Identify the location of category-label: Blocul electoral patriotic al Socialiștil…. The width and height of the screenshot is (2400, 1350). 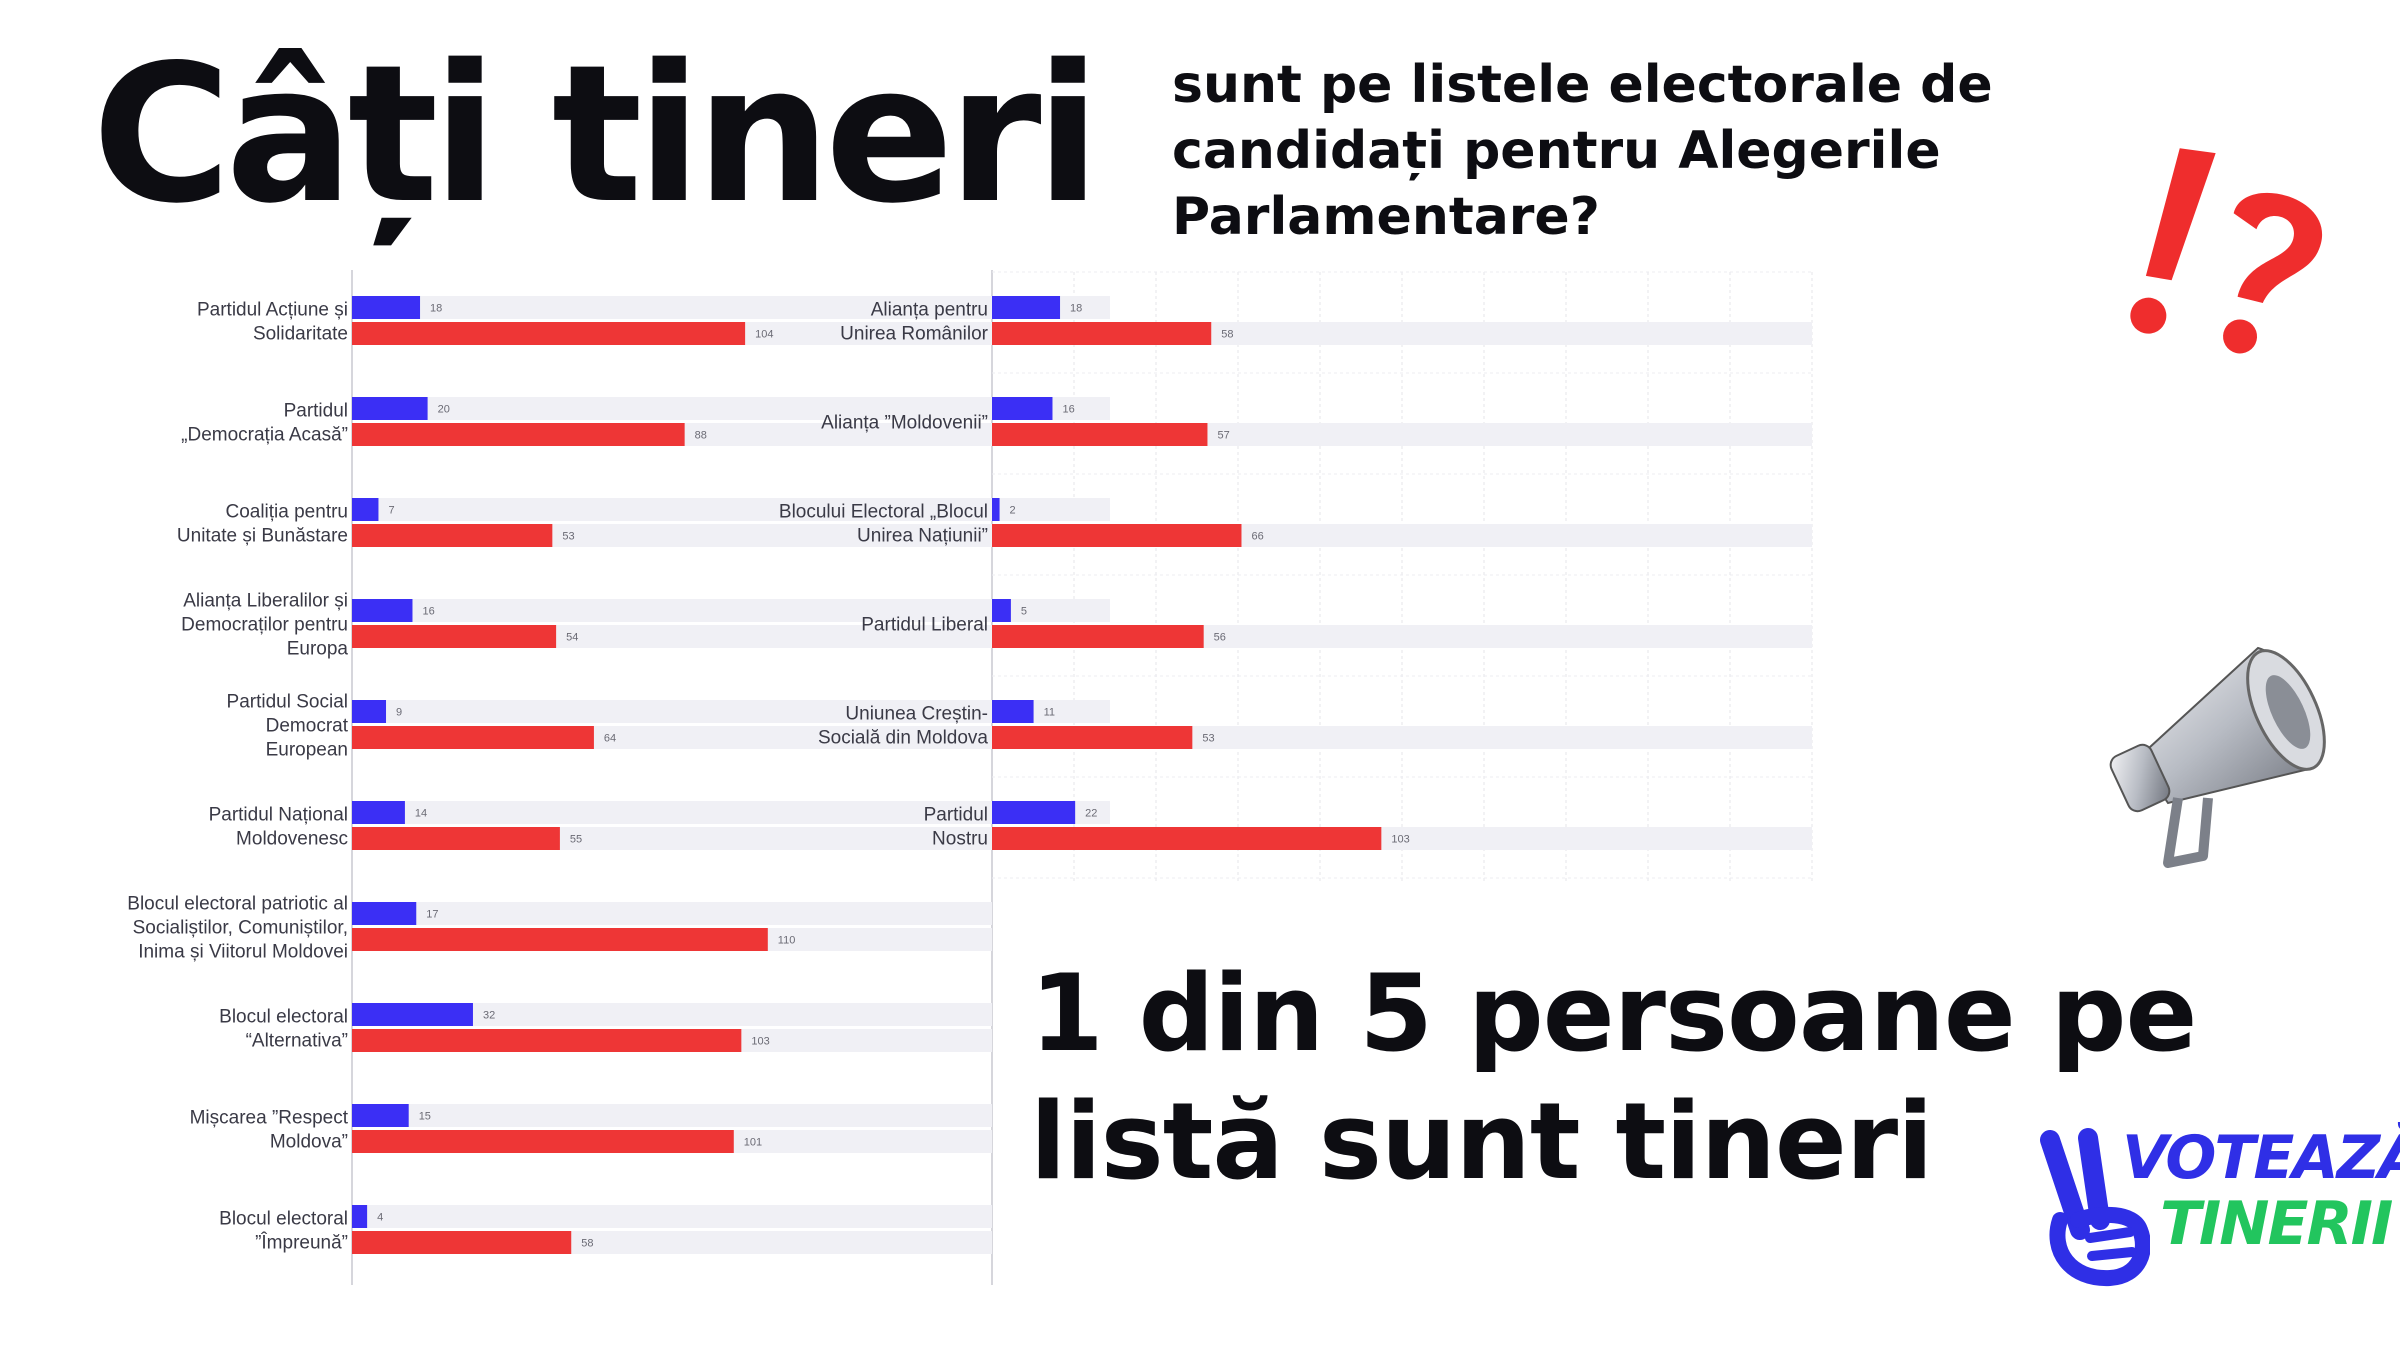
(237, 928).